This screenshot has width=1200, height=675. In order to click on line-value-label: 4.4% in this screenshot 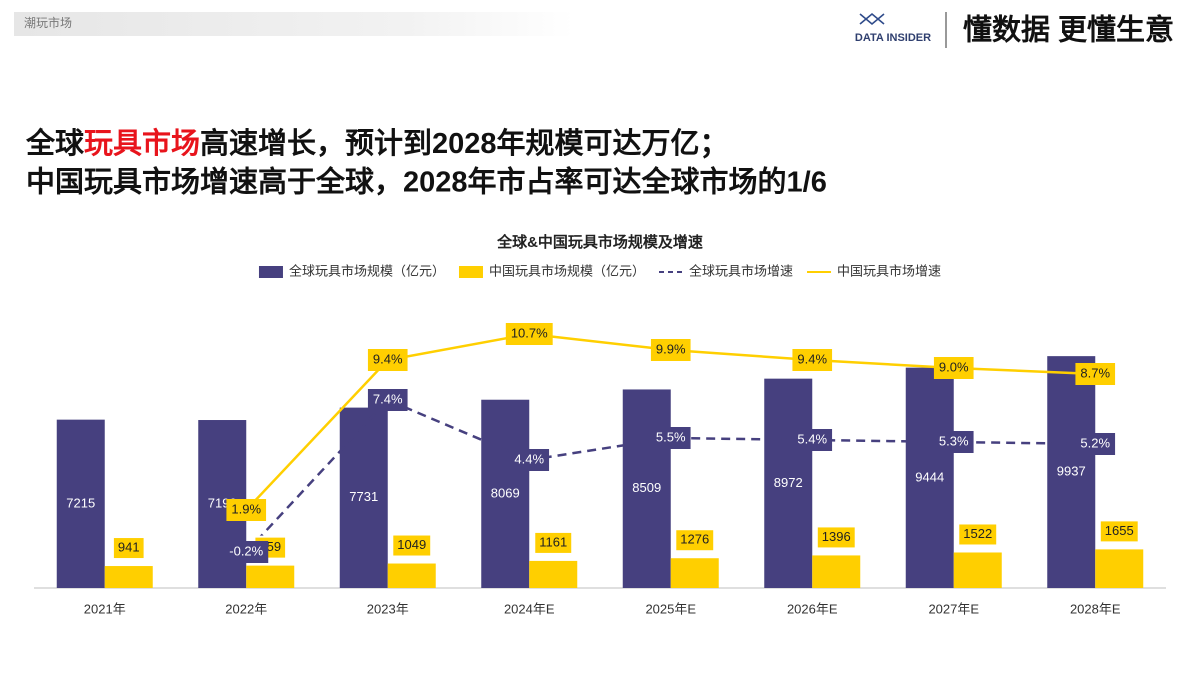, I will do `click(529, 458)`.